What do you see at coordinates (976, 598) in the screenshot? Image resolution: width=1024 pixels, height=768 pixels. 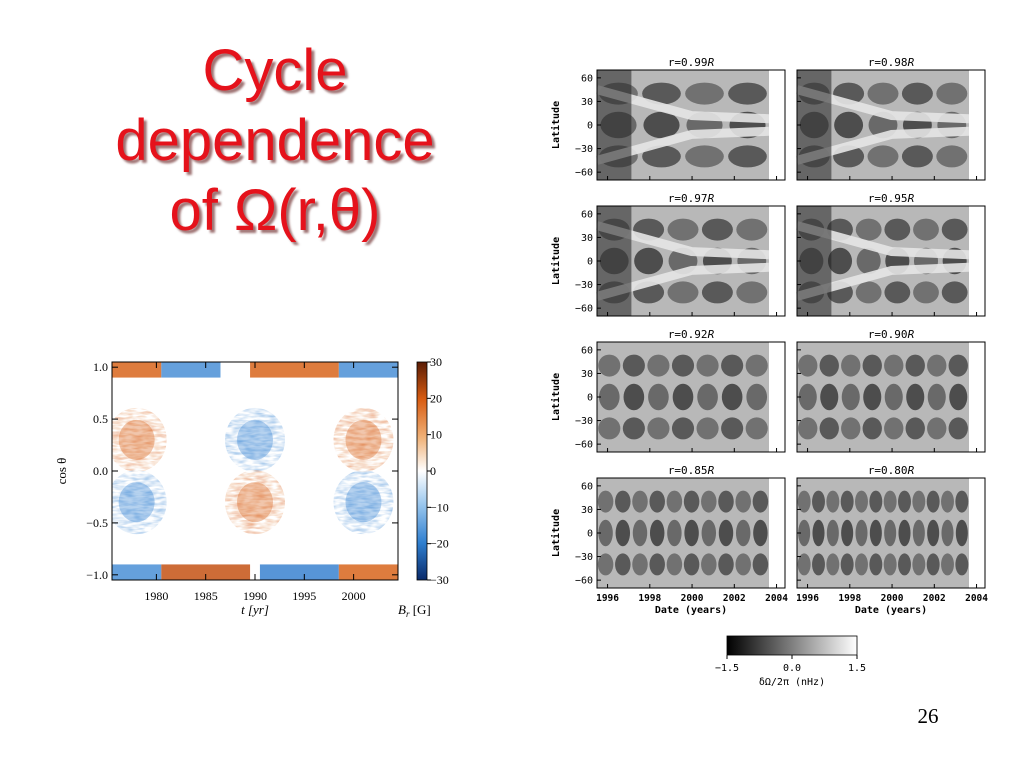 I see `x-tick-label: 2004` at bounding box center [976, 598].